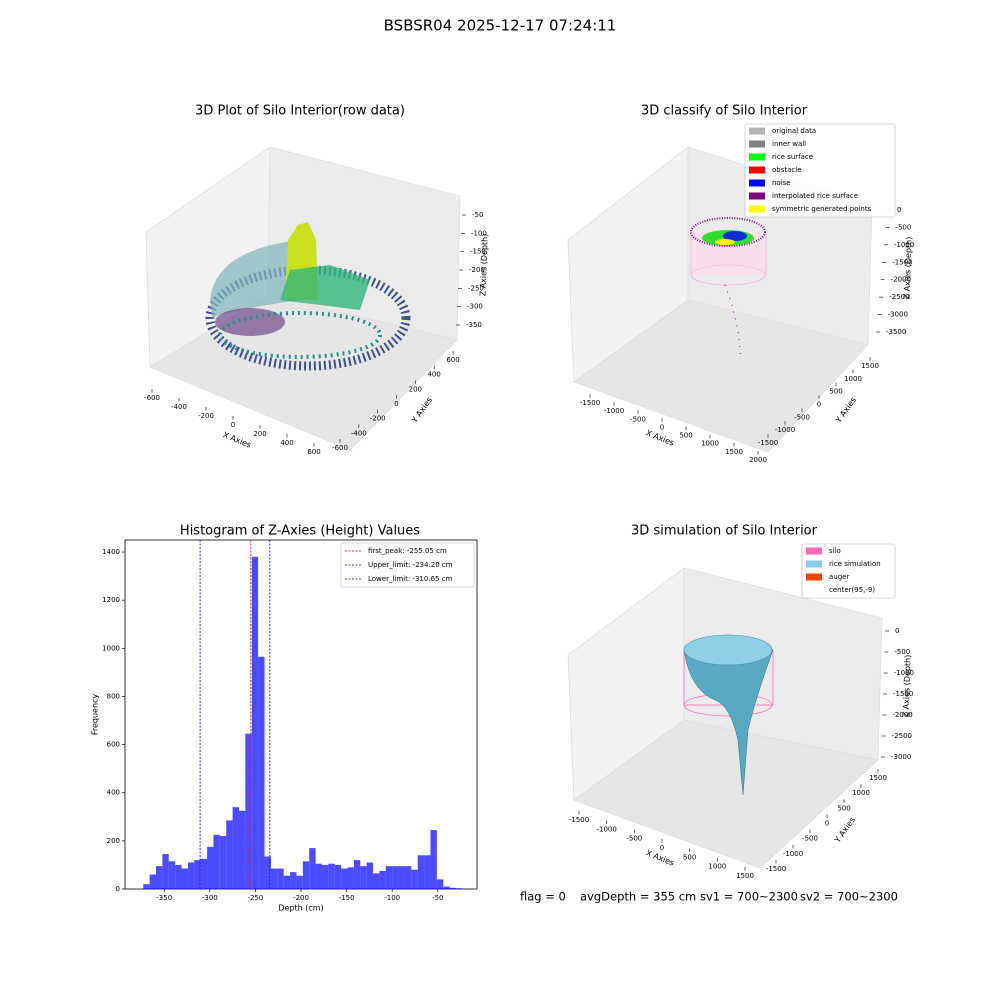 This screenshot has height=1000, width=1000. What do you see at coordinates (810, 839) in the screenshot?
I see `y-tick-label: -500` at bounding box center [810, 839].